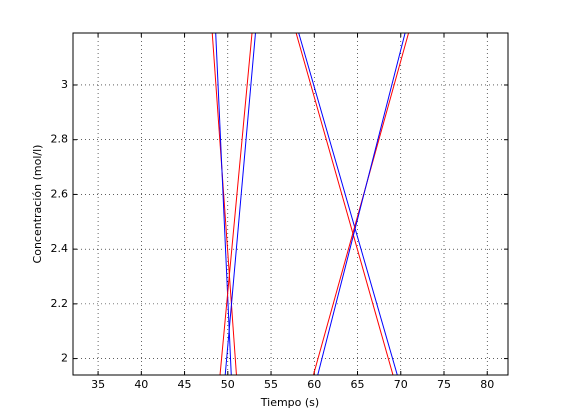 The height and width of the screenshot is (420, 561). What do you see at coordinates (185, 384) in the screenshot?
I see `x-tick-label: 45` at bounding box center [185, 384].